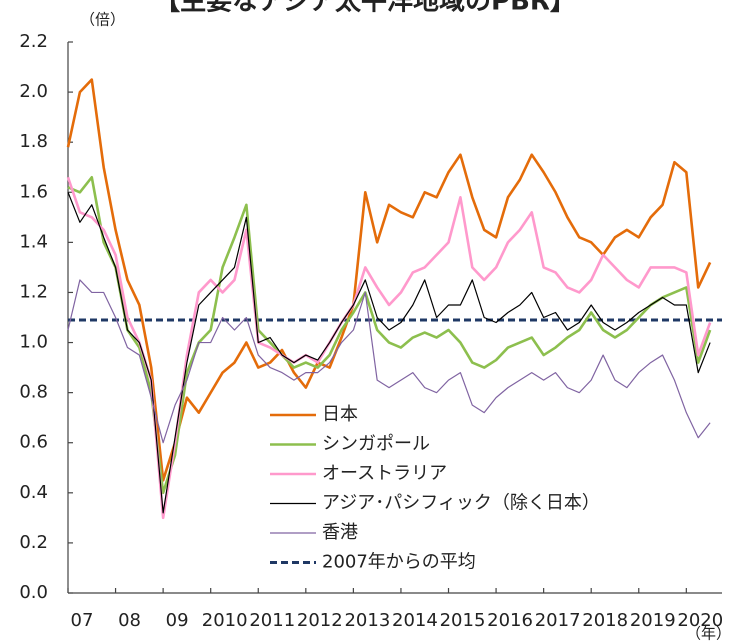 This screenshot has width=731, height=643. What do you see at coordinates (605, 620) in the screenshot?
I see `x-tick-label: 2018` at bounding box center [605, 620].